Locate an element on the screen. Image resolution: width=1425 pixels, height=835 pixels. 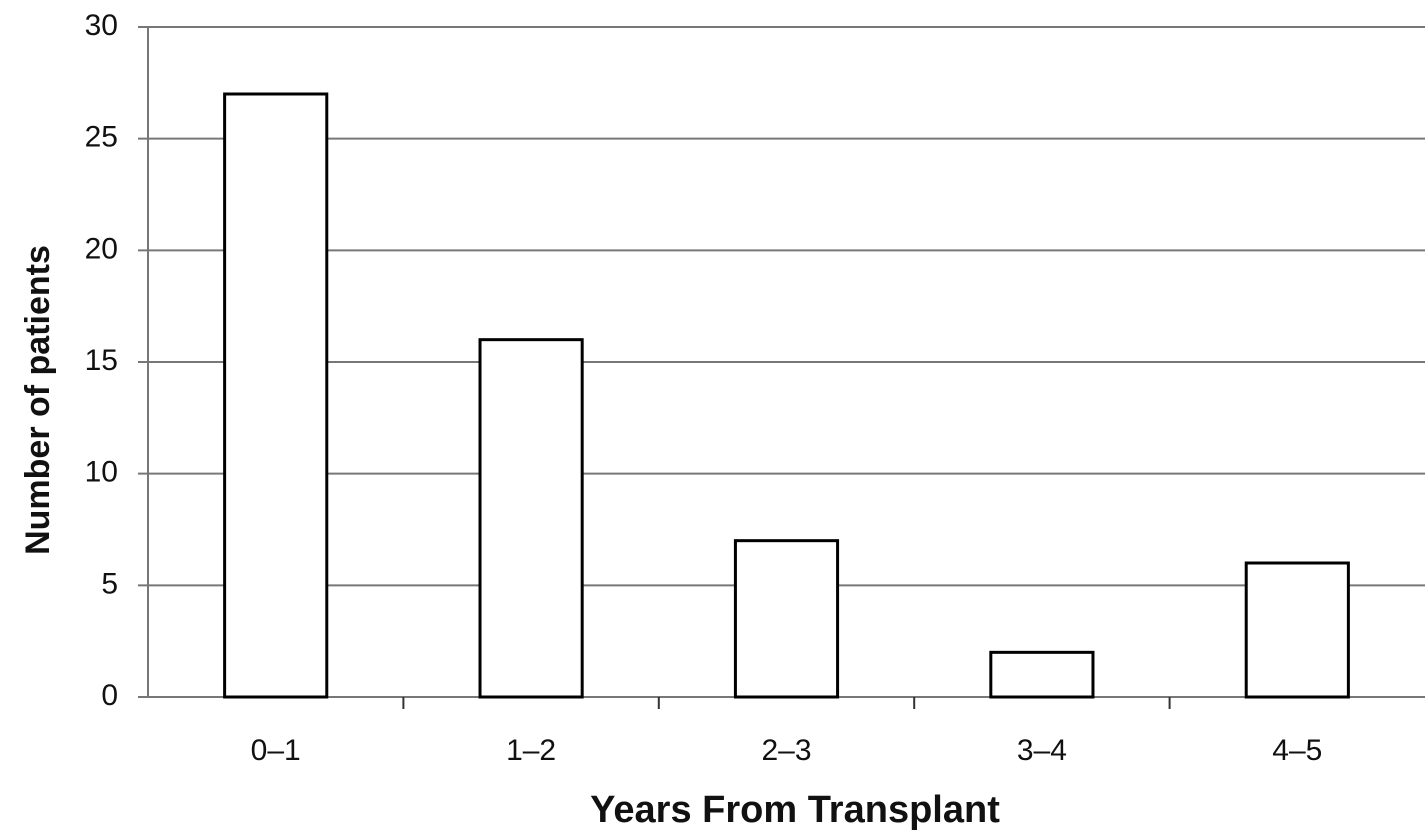
y-tick-label: 10 is located at coordinates (101, 472).